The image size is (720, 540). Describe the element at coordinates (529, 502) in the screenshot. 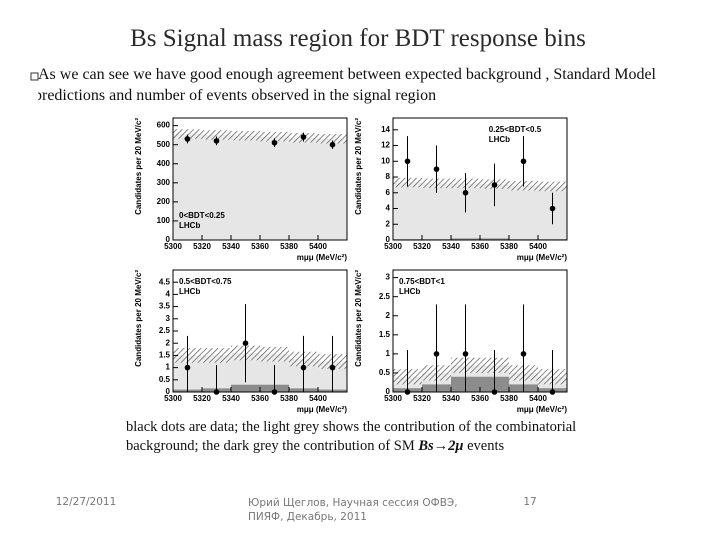

I see `footer-page: 17` at that location.